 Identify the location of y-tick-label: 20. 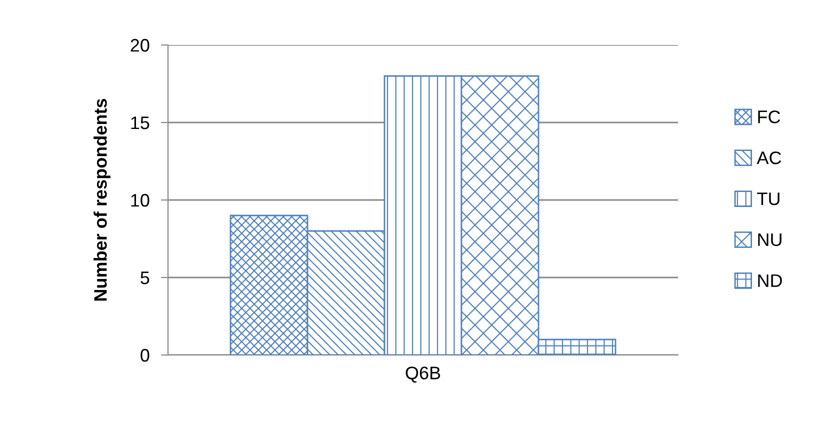
(140, 45).